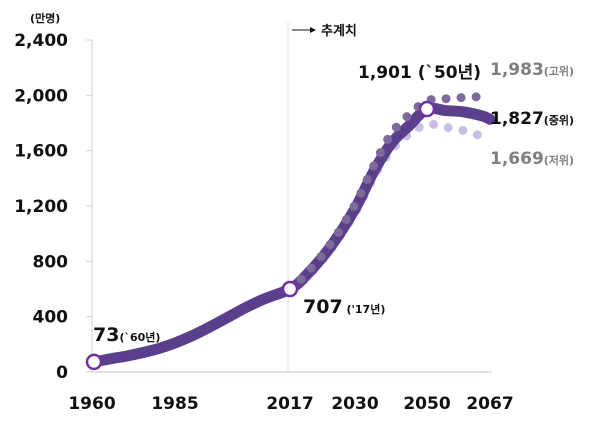 Image resolution: width=600 pixels, height=422 pixels. Describe the element at coordinates (174, 404) in the screenshot. I see `x-tick-label: 1985` at that location.